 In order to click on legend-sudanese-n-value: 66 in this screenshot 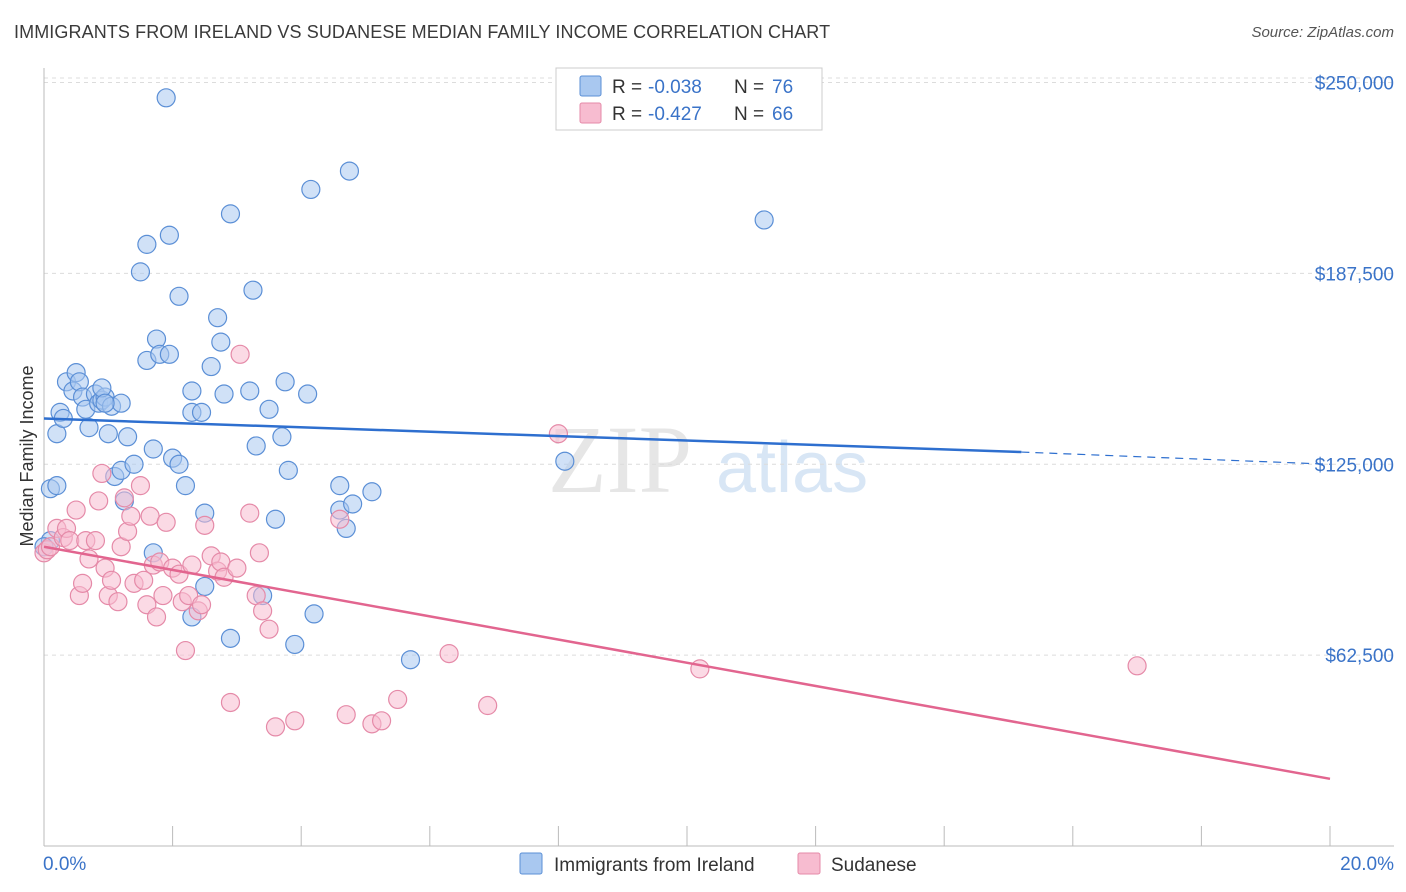, I will do `click(782, 114)`.